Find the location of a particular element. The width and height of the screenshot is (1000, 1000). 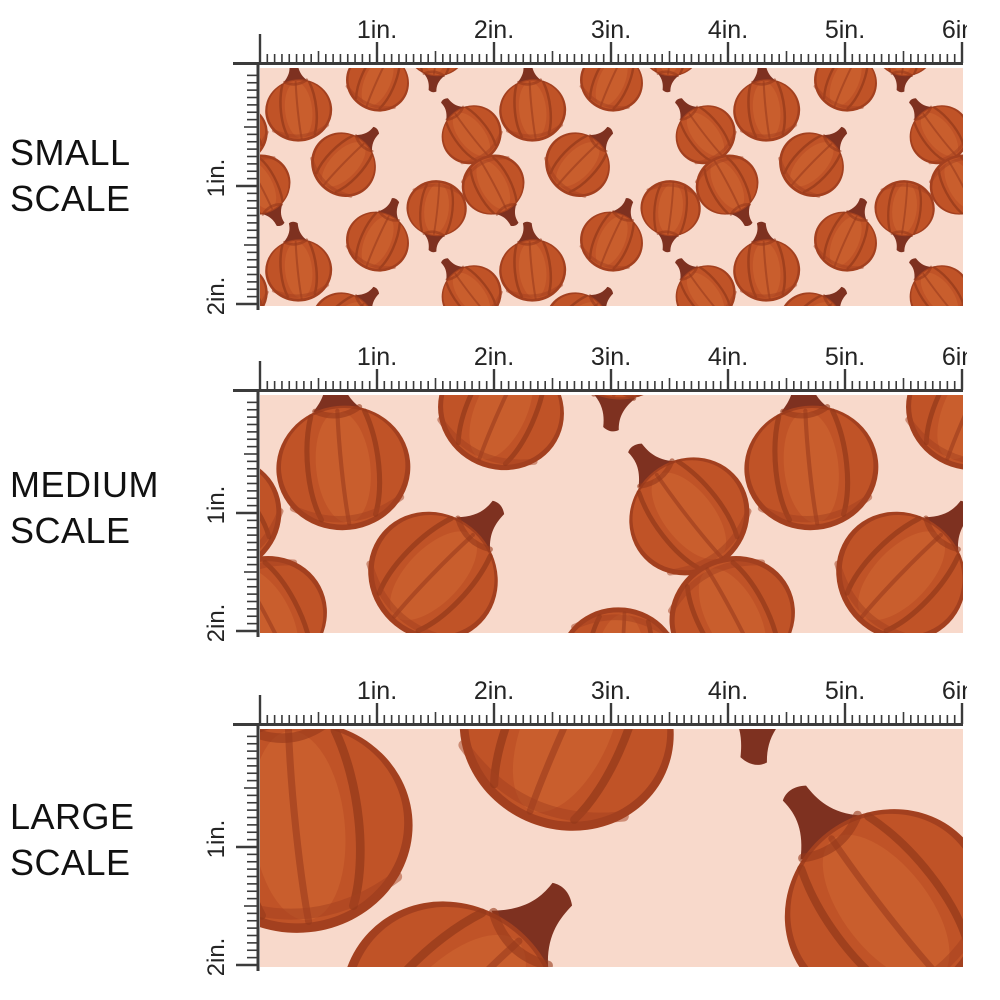

scale-label-medium: MEDIUM SCALE is located at coordinates (84, 508).